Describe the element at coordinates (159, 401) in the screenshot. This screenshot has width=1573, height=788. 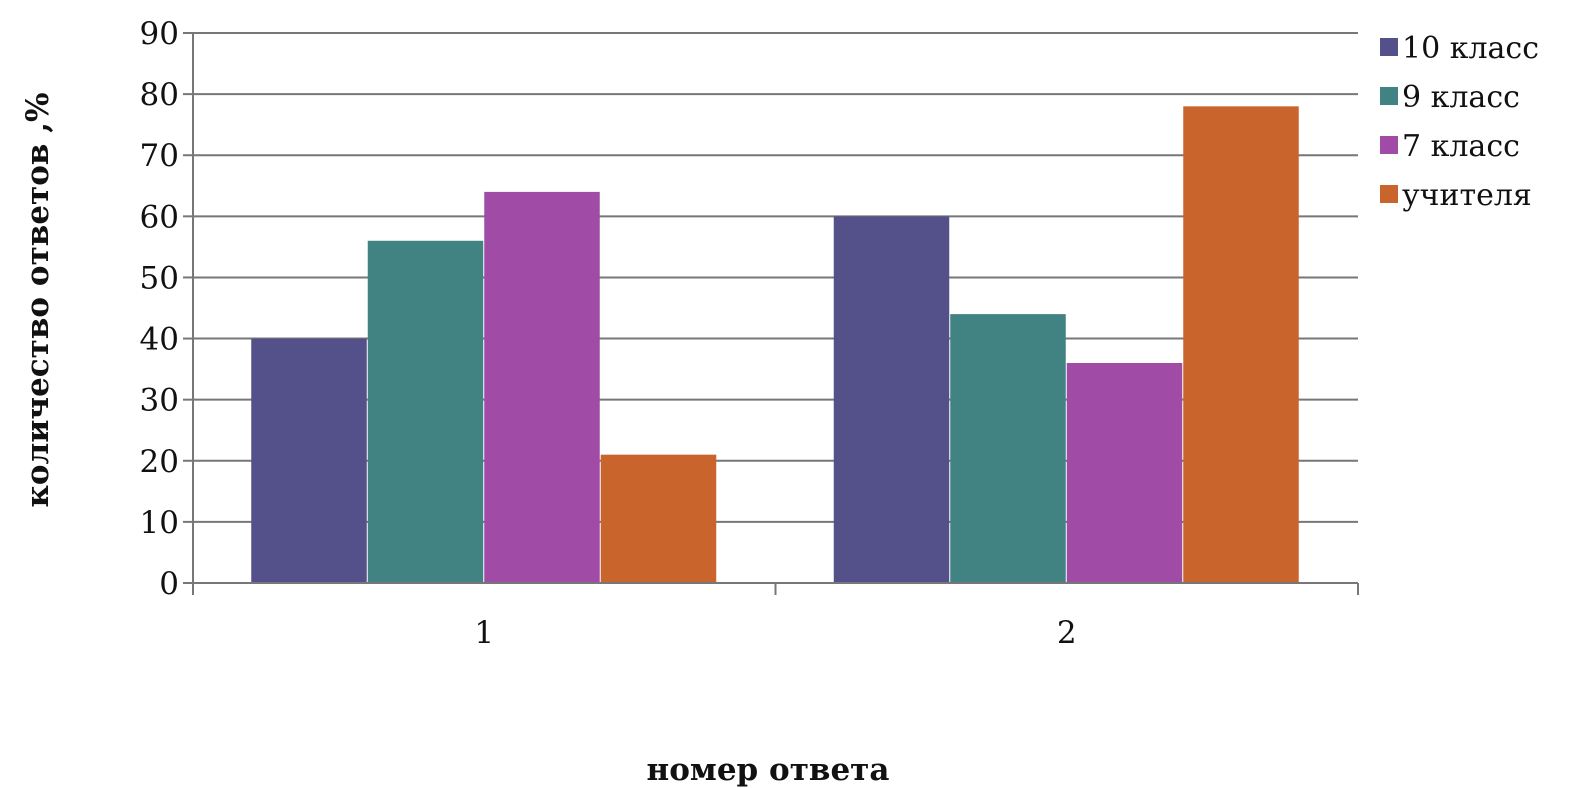
I see `y-tick-label: 30` at that location.